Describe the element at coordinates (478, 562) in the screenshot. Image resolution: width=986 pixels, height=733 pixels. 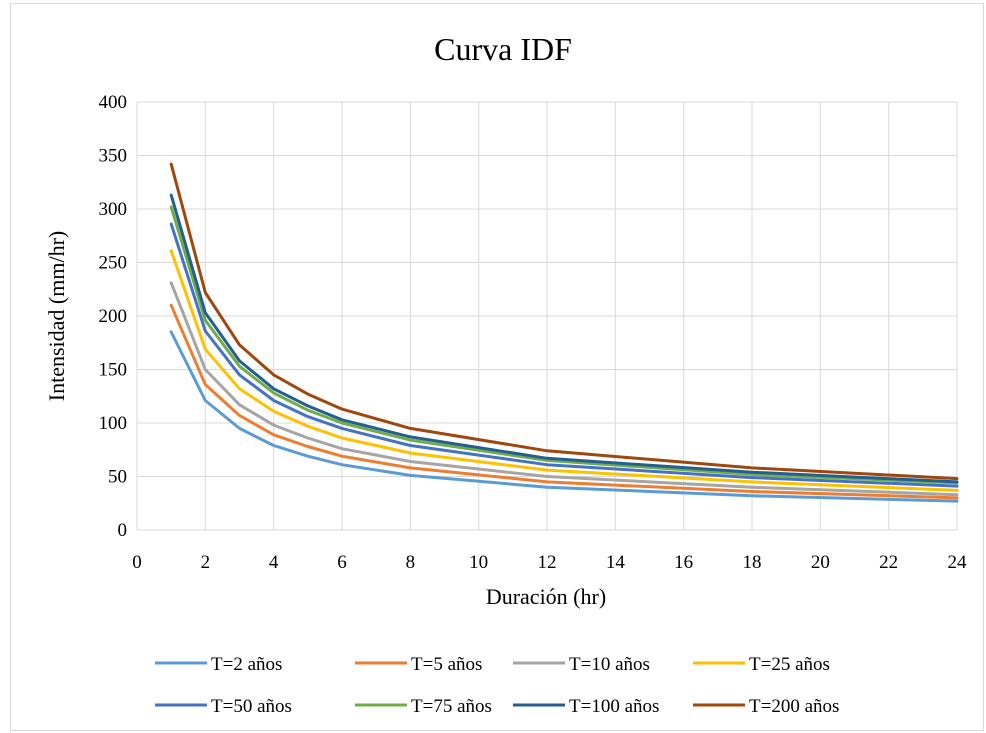
I see `x-tick-label: 10` at that location.